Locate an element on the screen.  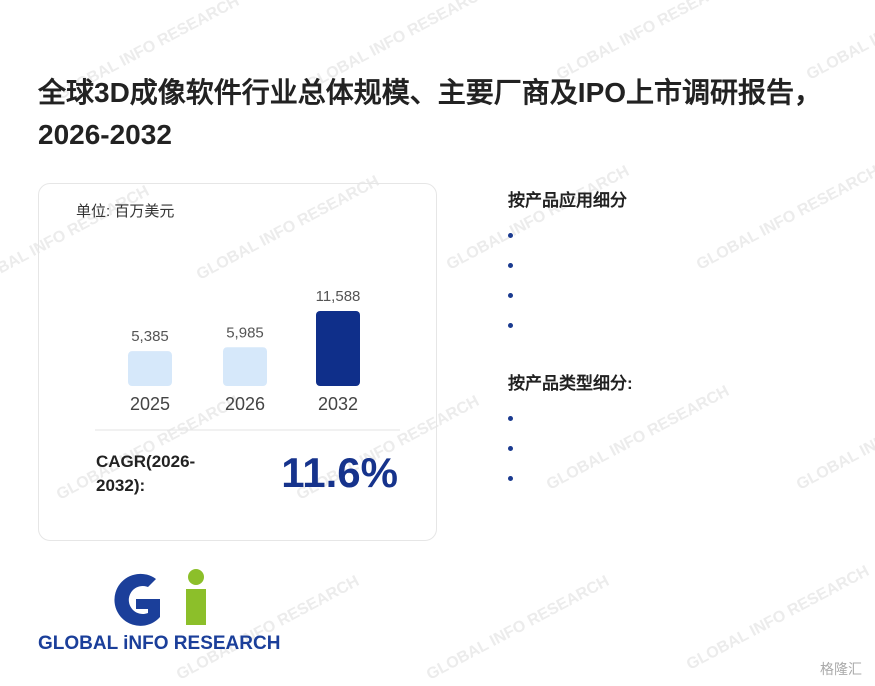
report-title: 全球3D成像软件行业总体规模、主要厂商及IPO上市调研报告，2026-2032 is located at coordinates (430, 113).